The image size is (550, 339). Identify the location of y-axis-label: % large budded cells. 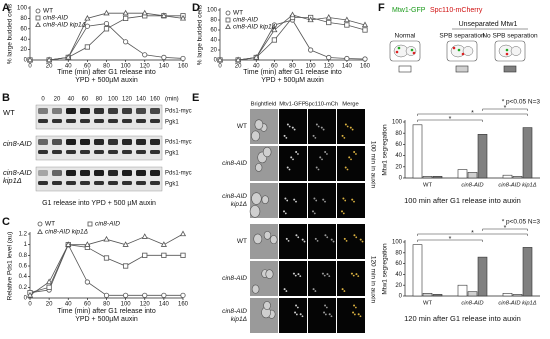
(10, 33).